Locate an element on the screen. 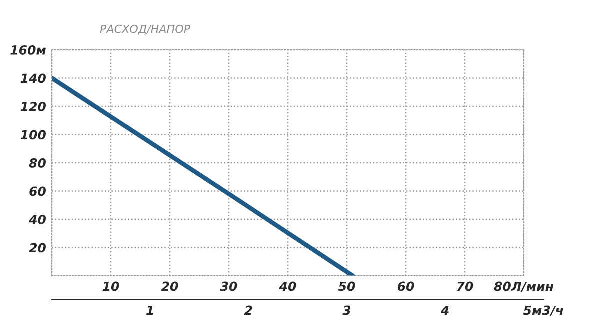 The width and height of the screenshot is (600, 326). x2-tick-label: 4 is located at coordinates (444, 311).